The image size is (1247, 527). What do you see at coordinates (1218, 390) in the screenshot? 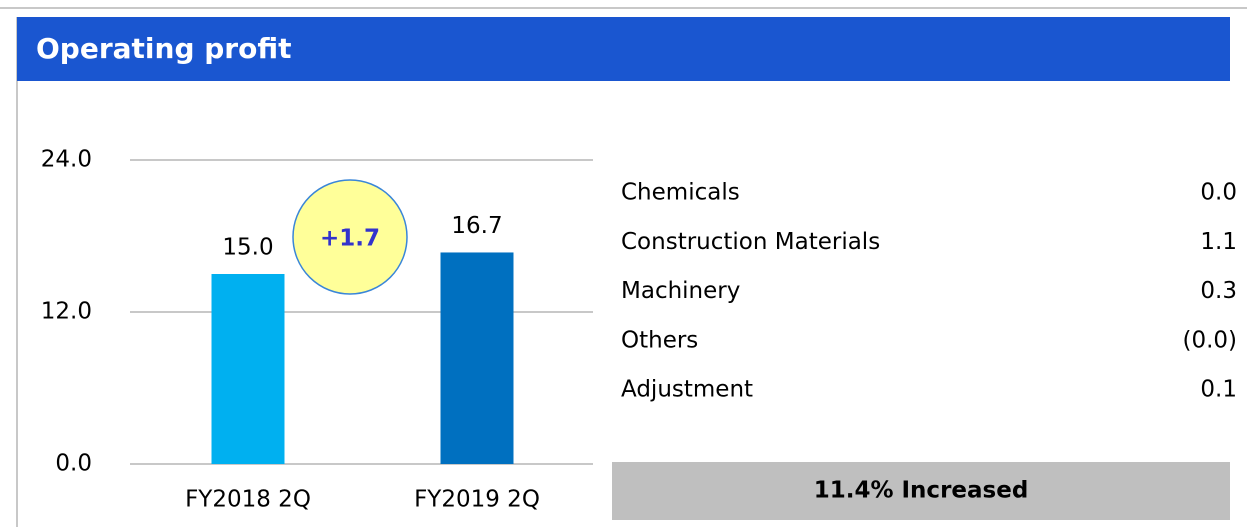
I see `row-value: 0.1` at bounding box center [1218, 390].